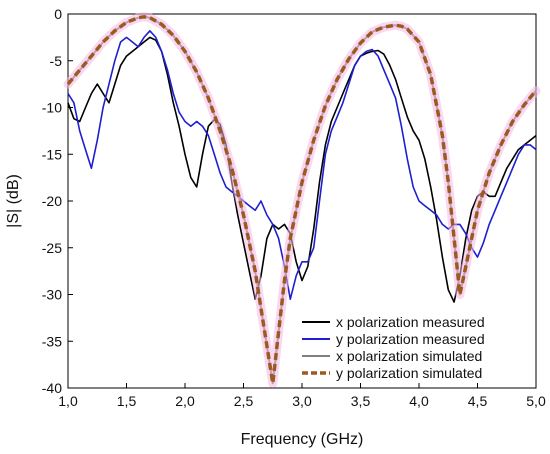  Describe the element at coordinates (52, 248) in the screenshot. I see `y-tick-label: -25` at that location.